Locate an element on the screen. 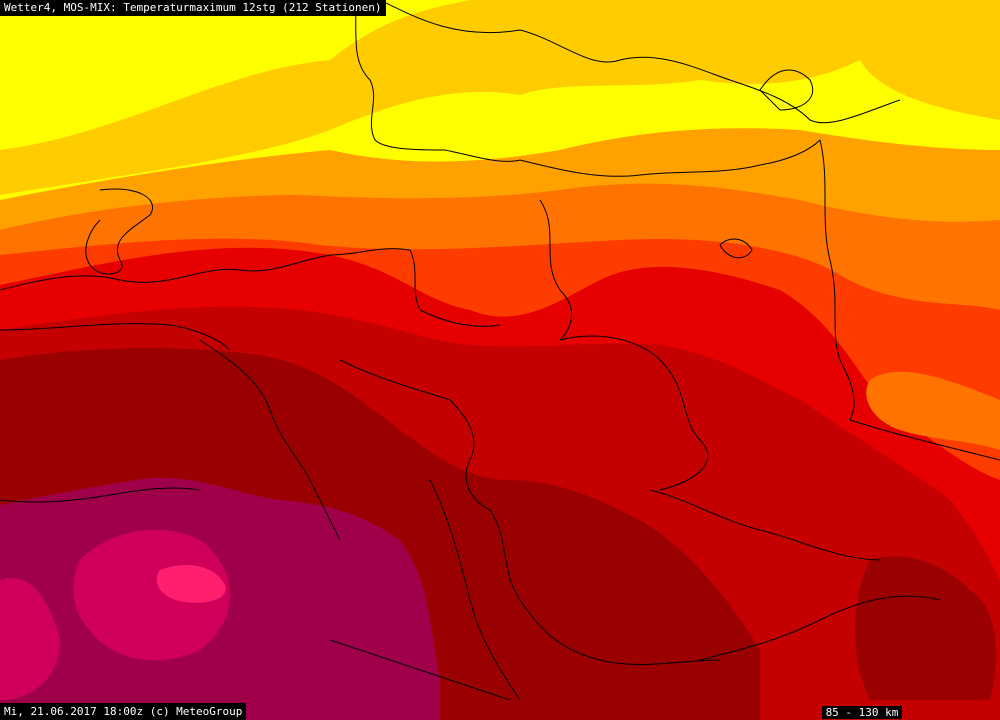 This screenshot has width=1000, height=720. scale-bar-label: 85 - 130 km is located at coordinates (862, 712).